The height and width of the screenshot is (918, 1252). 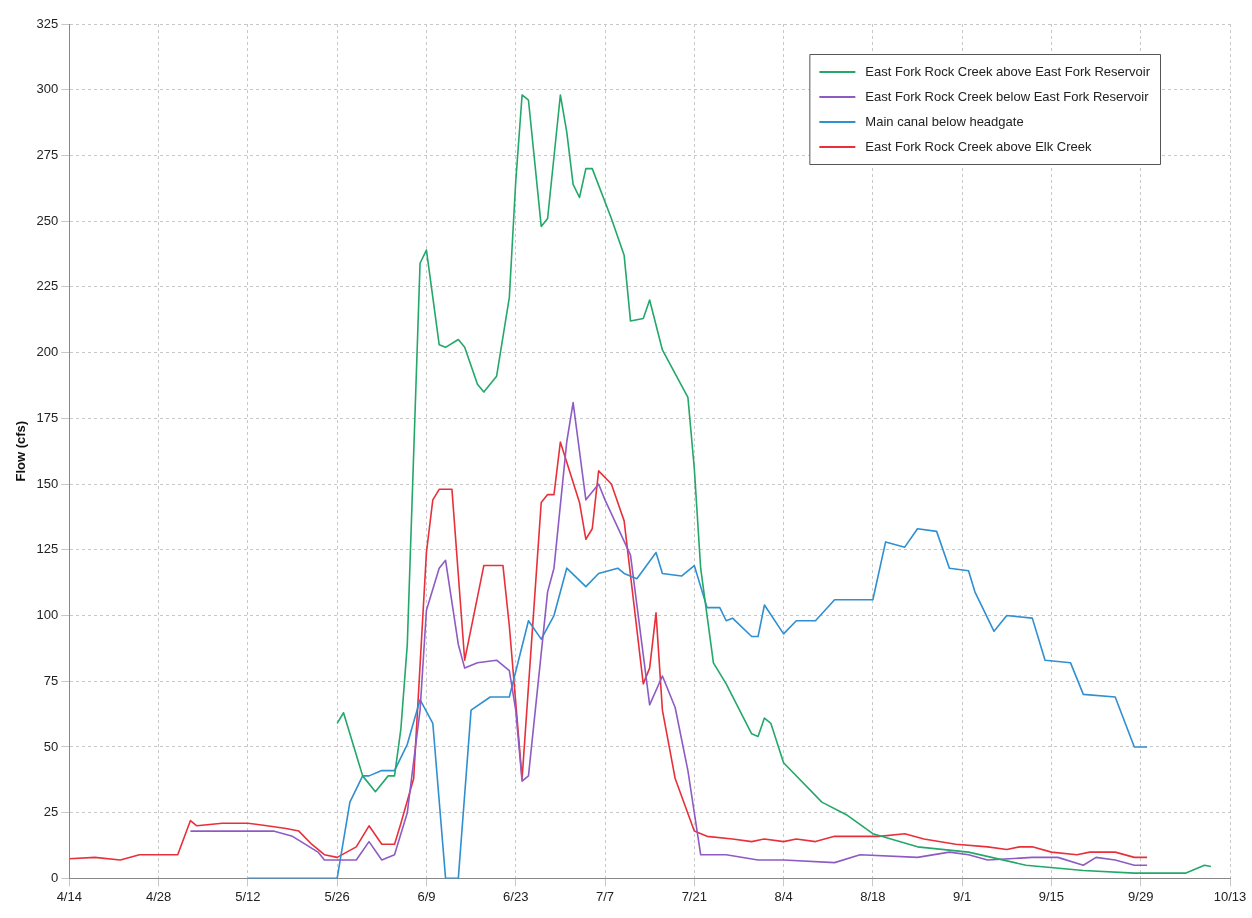 What do you see at coordinates (69, 896) in the screenshot?
I see `x-tick-label: 4/14` at bounding box center [69, 896].